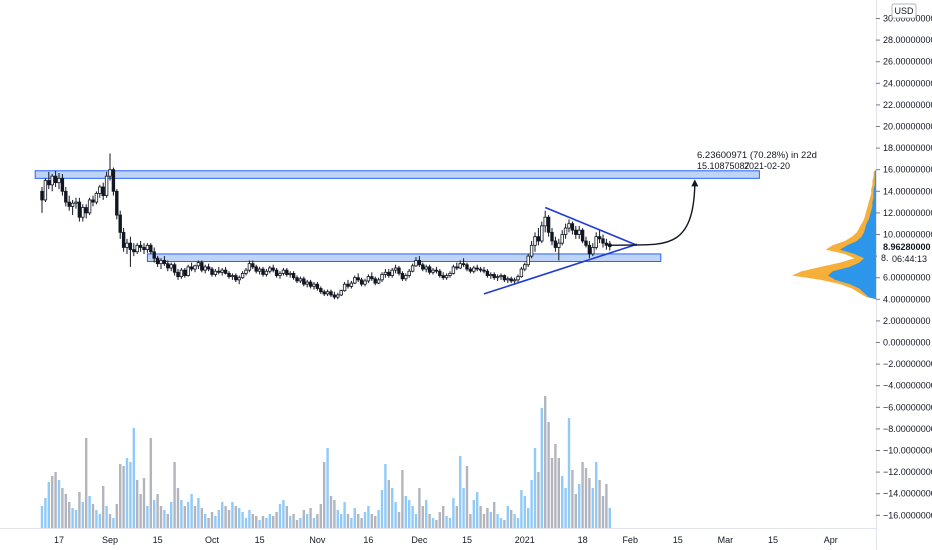 The image size is (932, 550). What do you see at coordinates (904, 251) in the screenshot?
I see `last-price-box` at bounding box center [904, 251].